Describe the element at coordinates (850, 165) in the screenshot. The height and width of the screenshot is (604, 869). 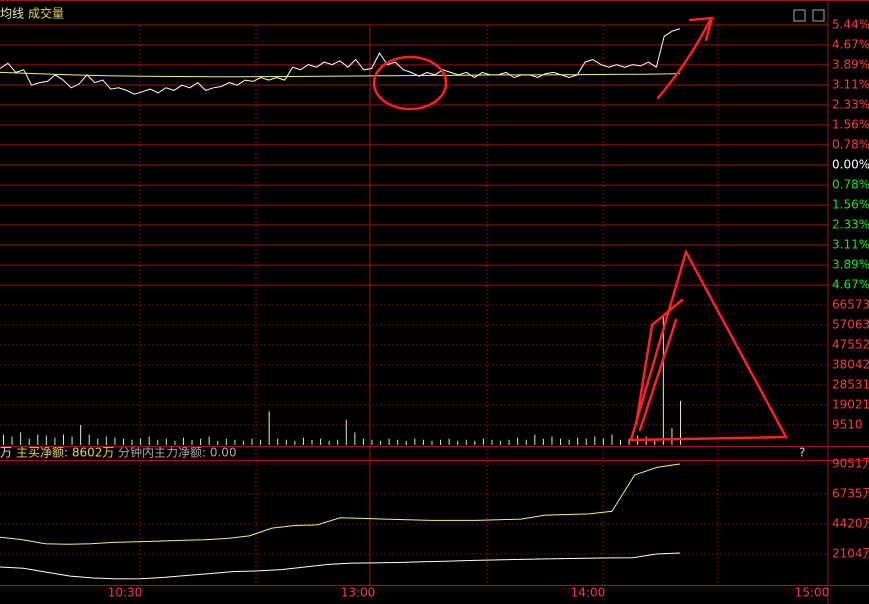
I see `y-tick-label: 0.00%` at that location.